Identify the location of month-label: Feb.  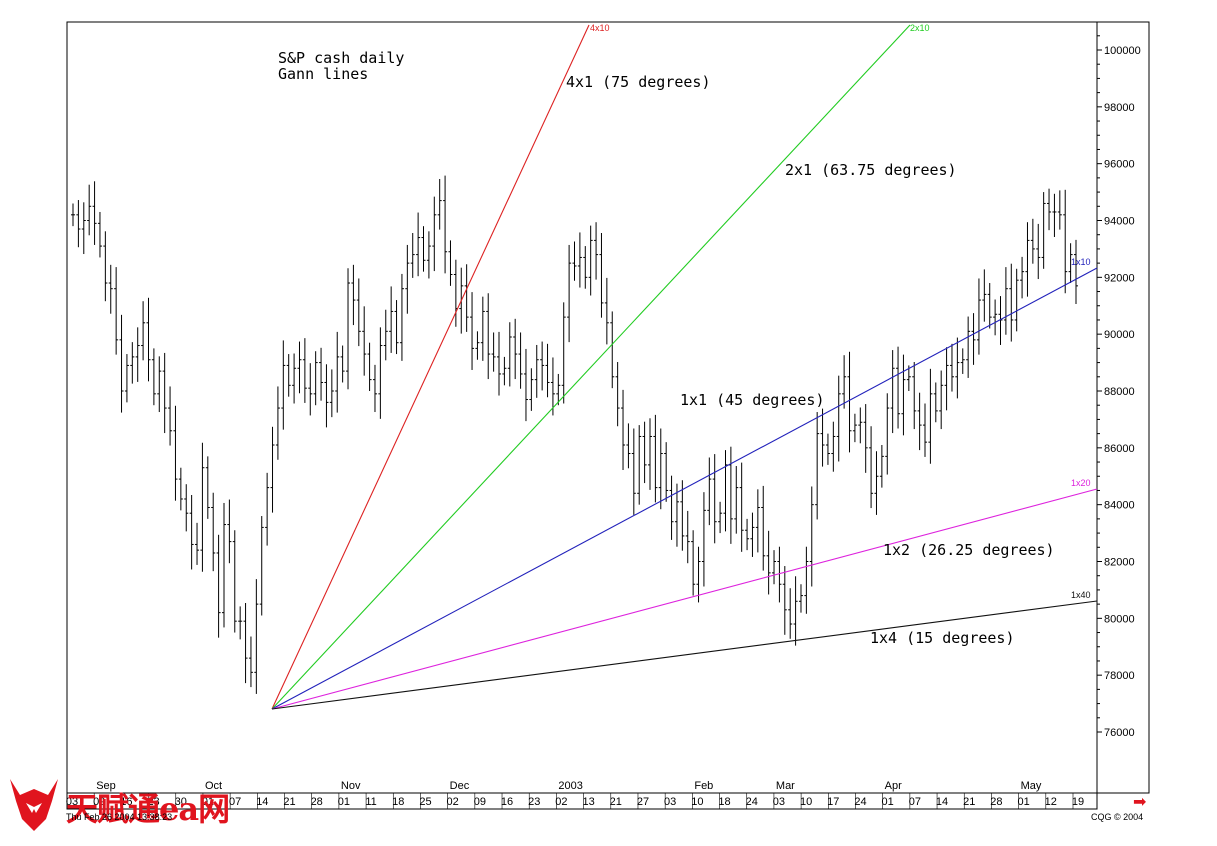
(703, 786).